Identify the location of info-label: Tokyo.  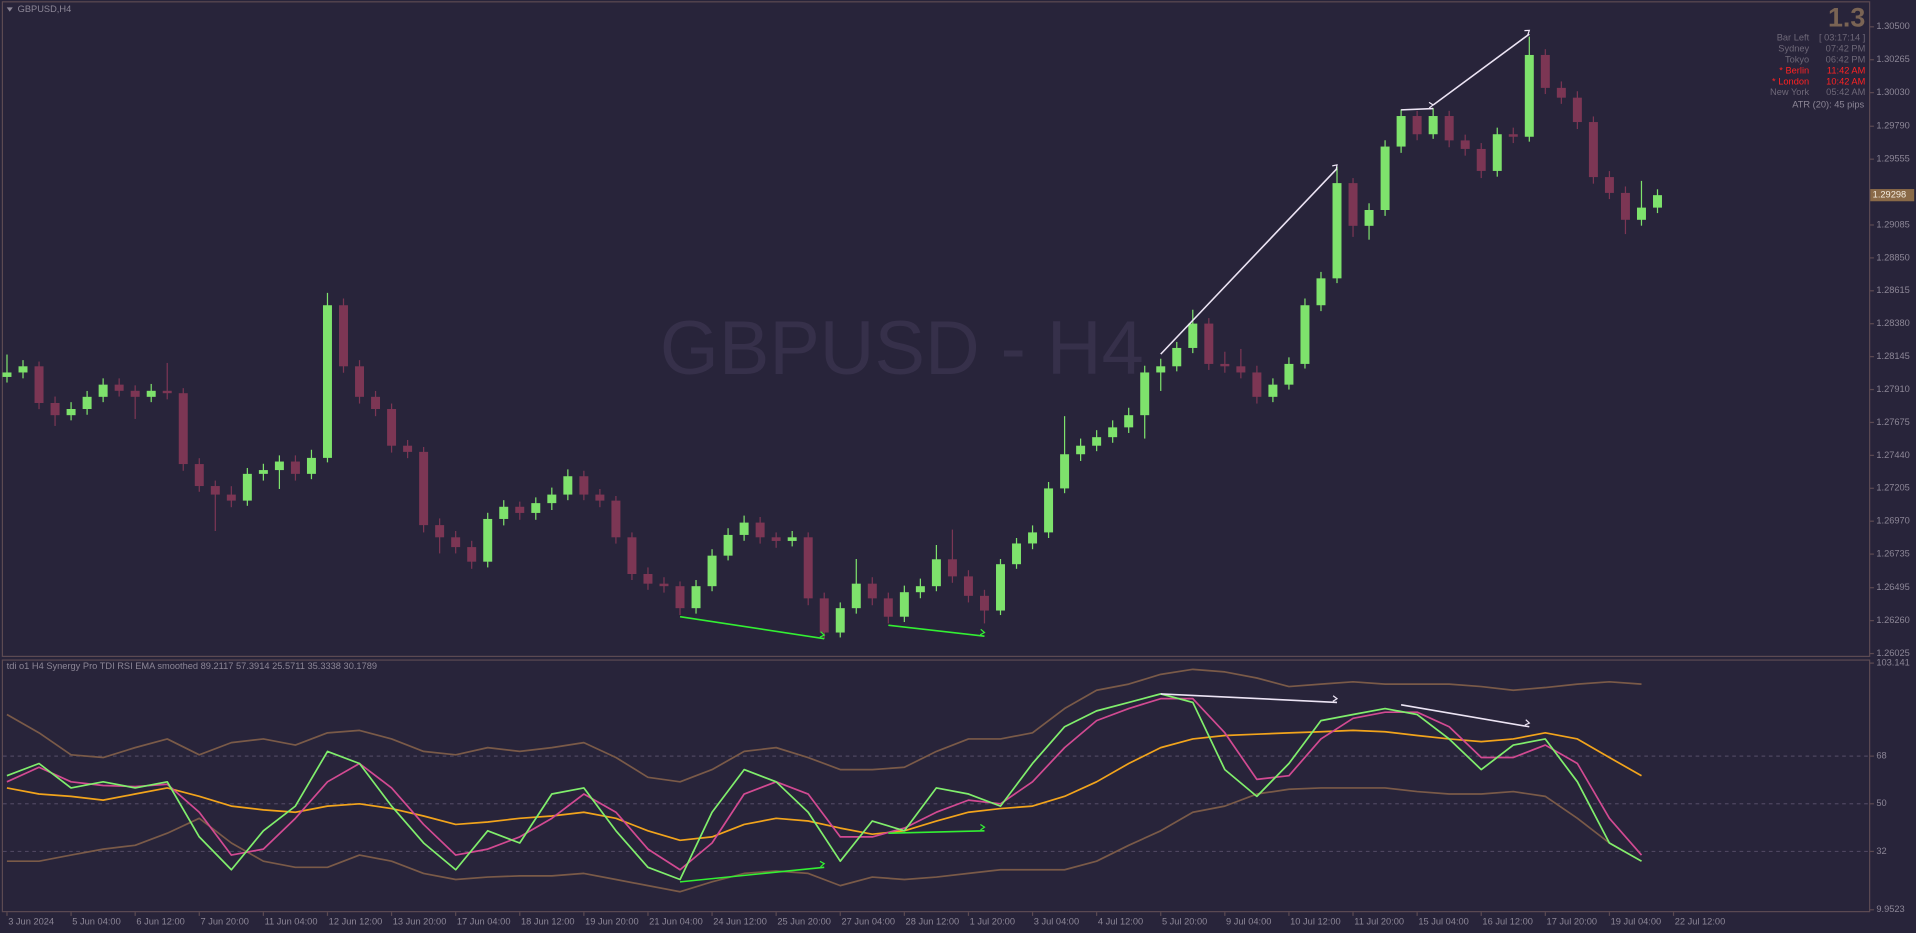
(1797, 59).